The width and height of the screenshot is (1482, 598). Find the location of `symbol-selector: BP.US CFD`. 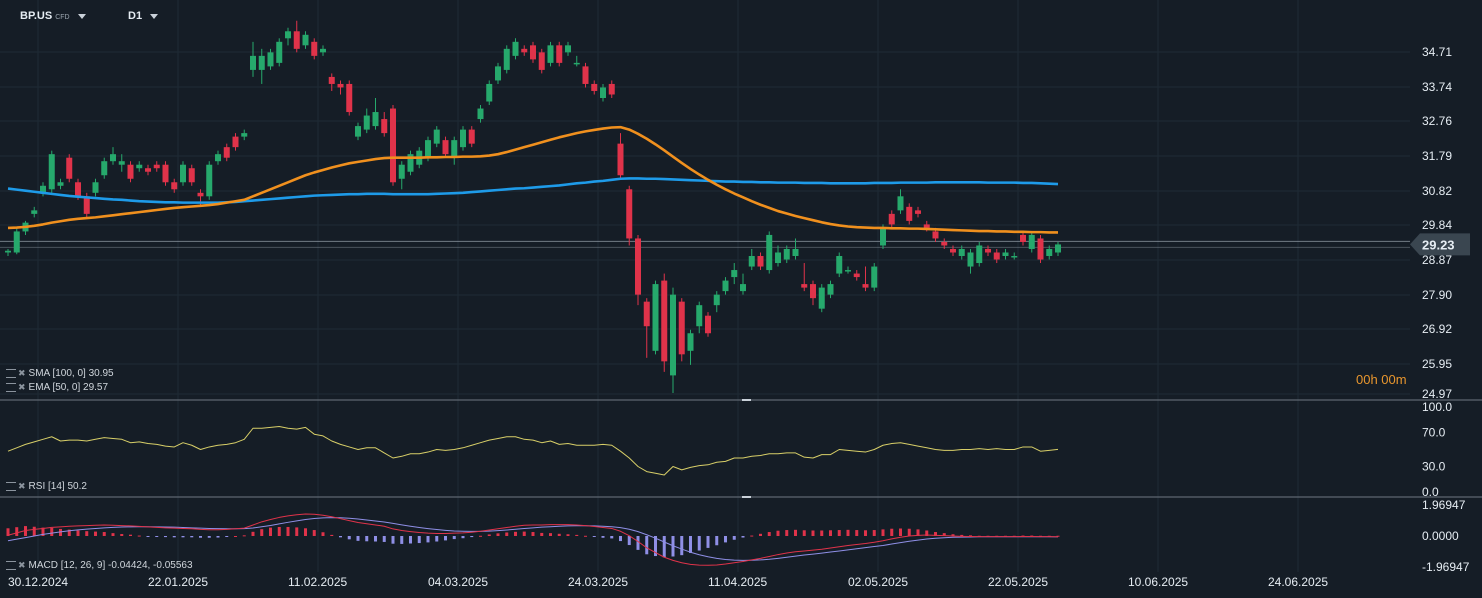

symbol-selector: BP.US CFD is located at coordinates (53, 16).